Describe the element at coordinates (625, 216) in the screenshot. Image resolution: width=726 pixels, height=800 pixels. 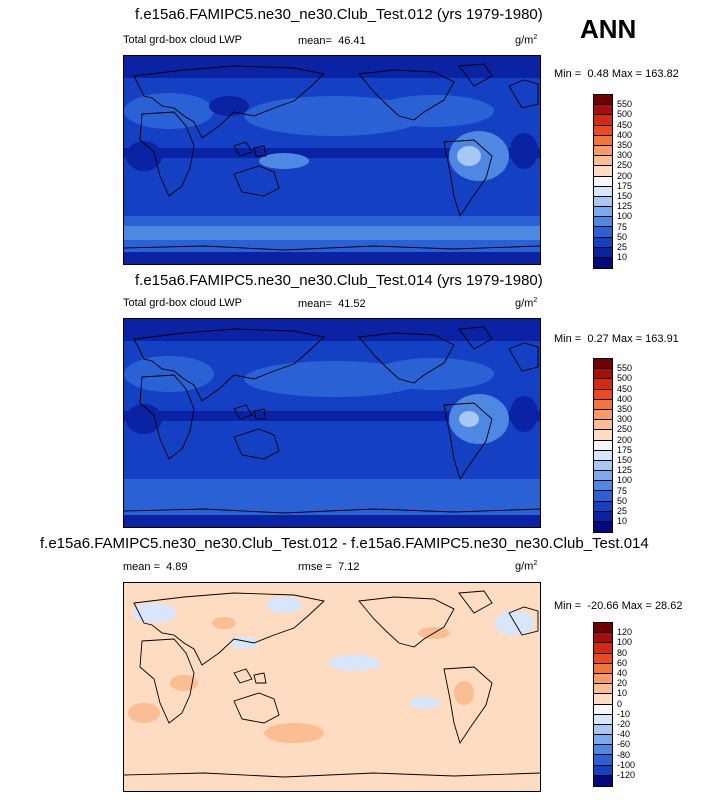
I see `panel-1-colorbar-label: 100` at that location.